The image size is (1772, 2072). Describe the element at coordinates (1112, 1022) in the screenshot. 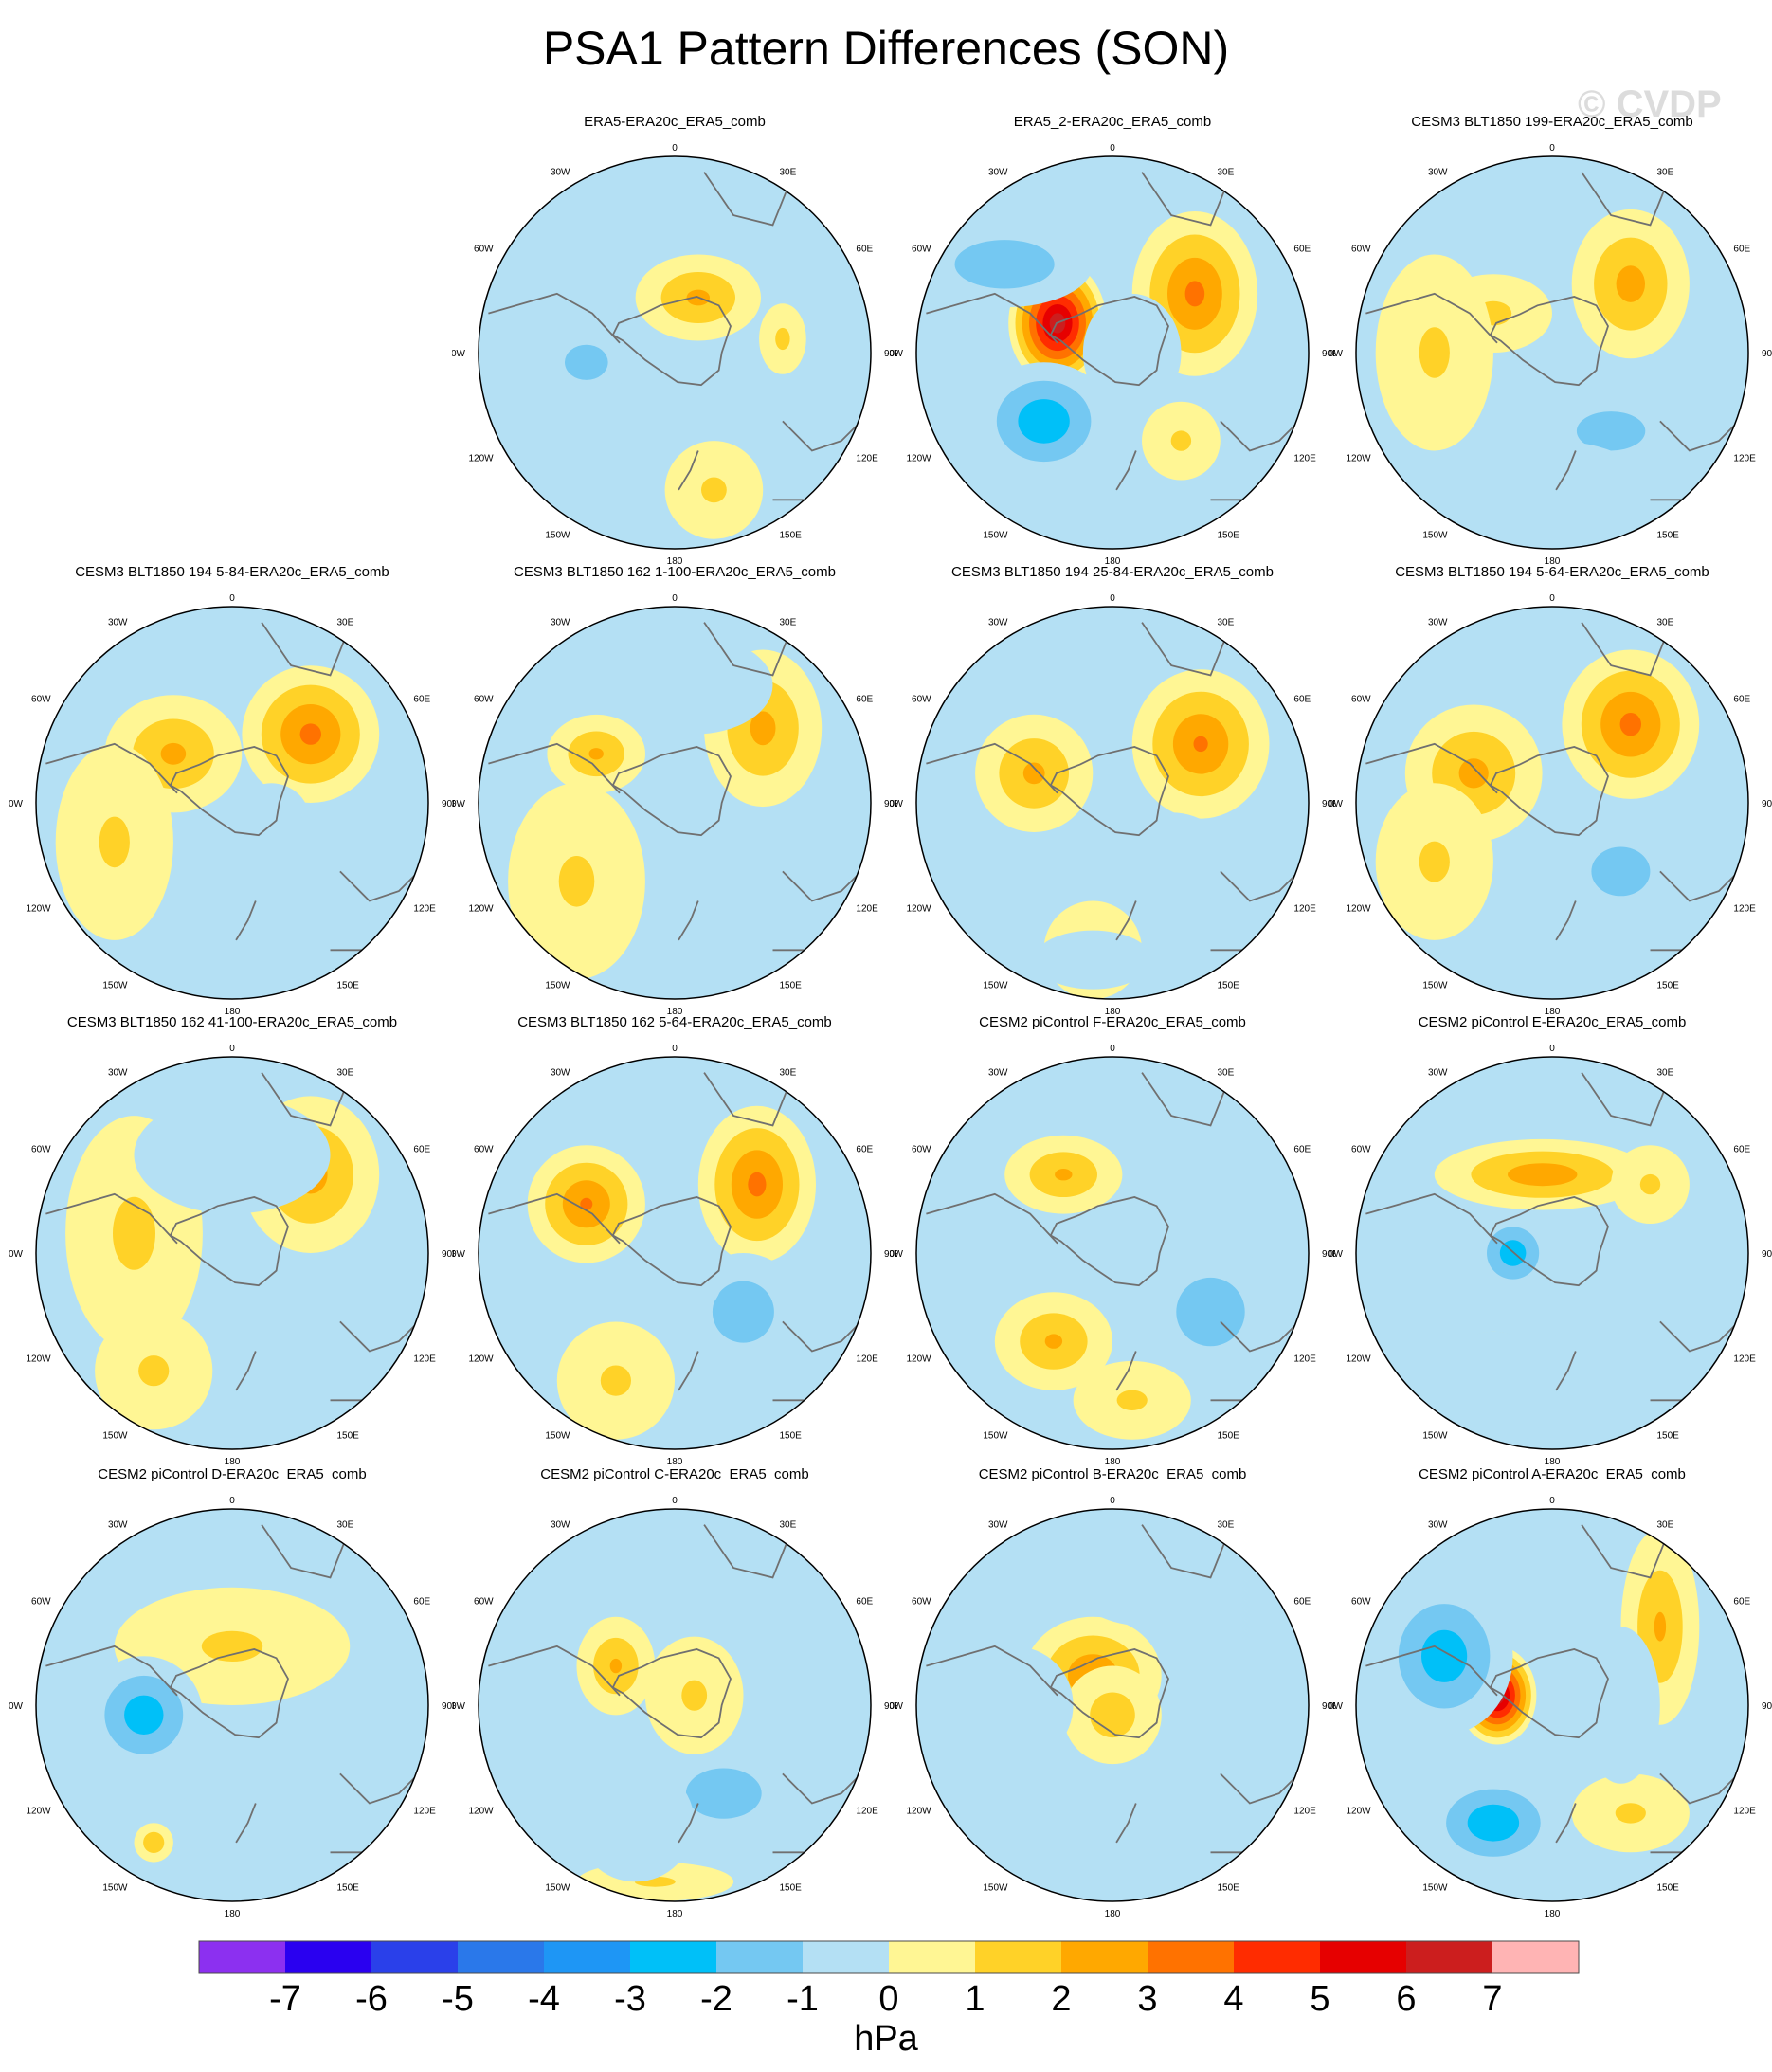

I see `panel-title: CESM2 piControl F-ERA20c_ERA5_comb` at that location.